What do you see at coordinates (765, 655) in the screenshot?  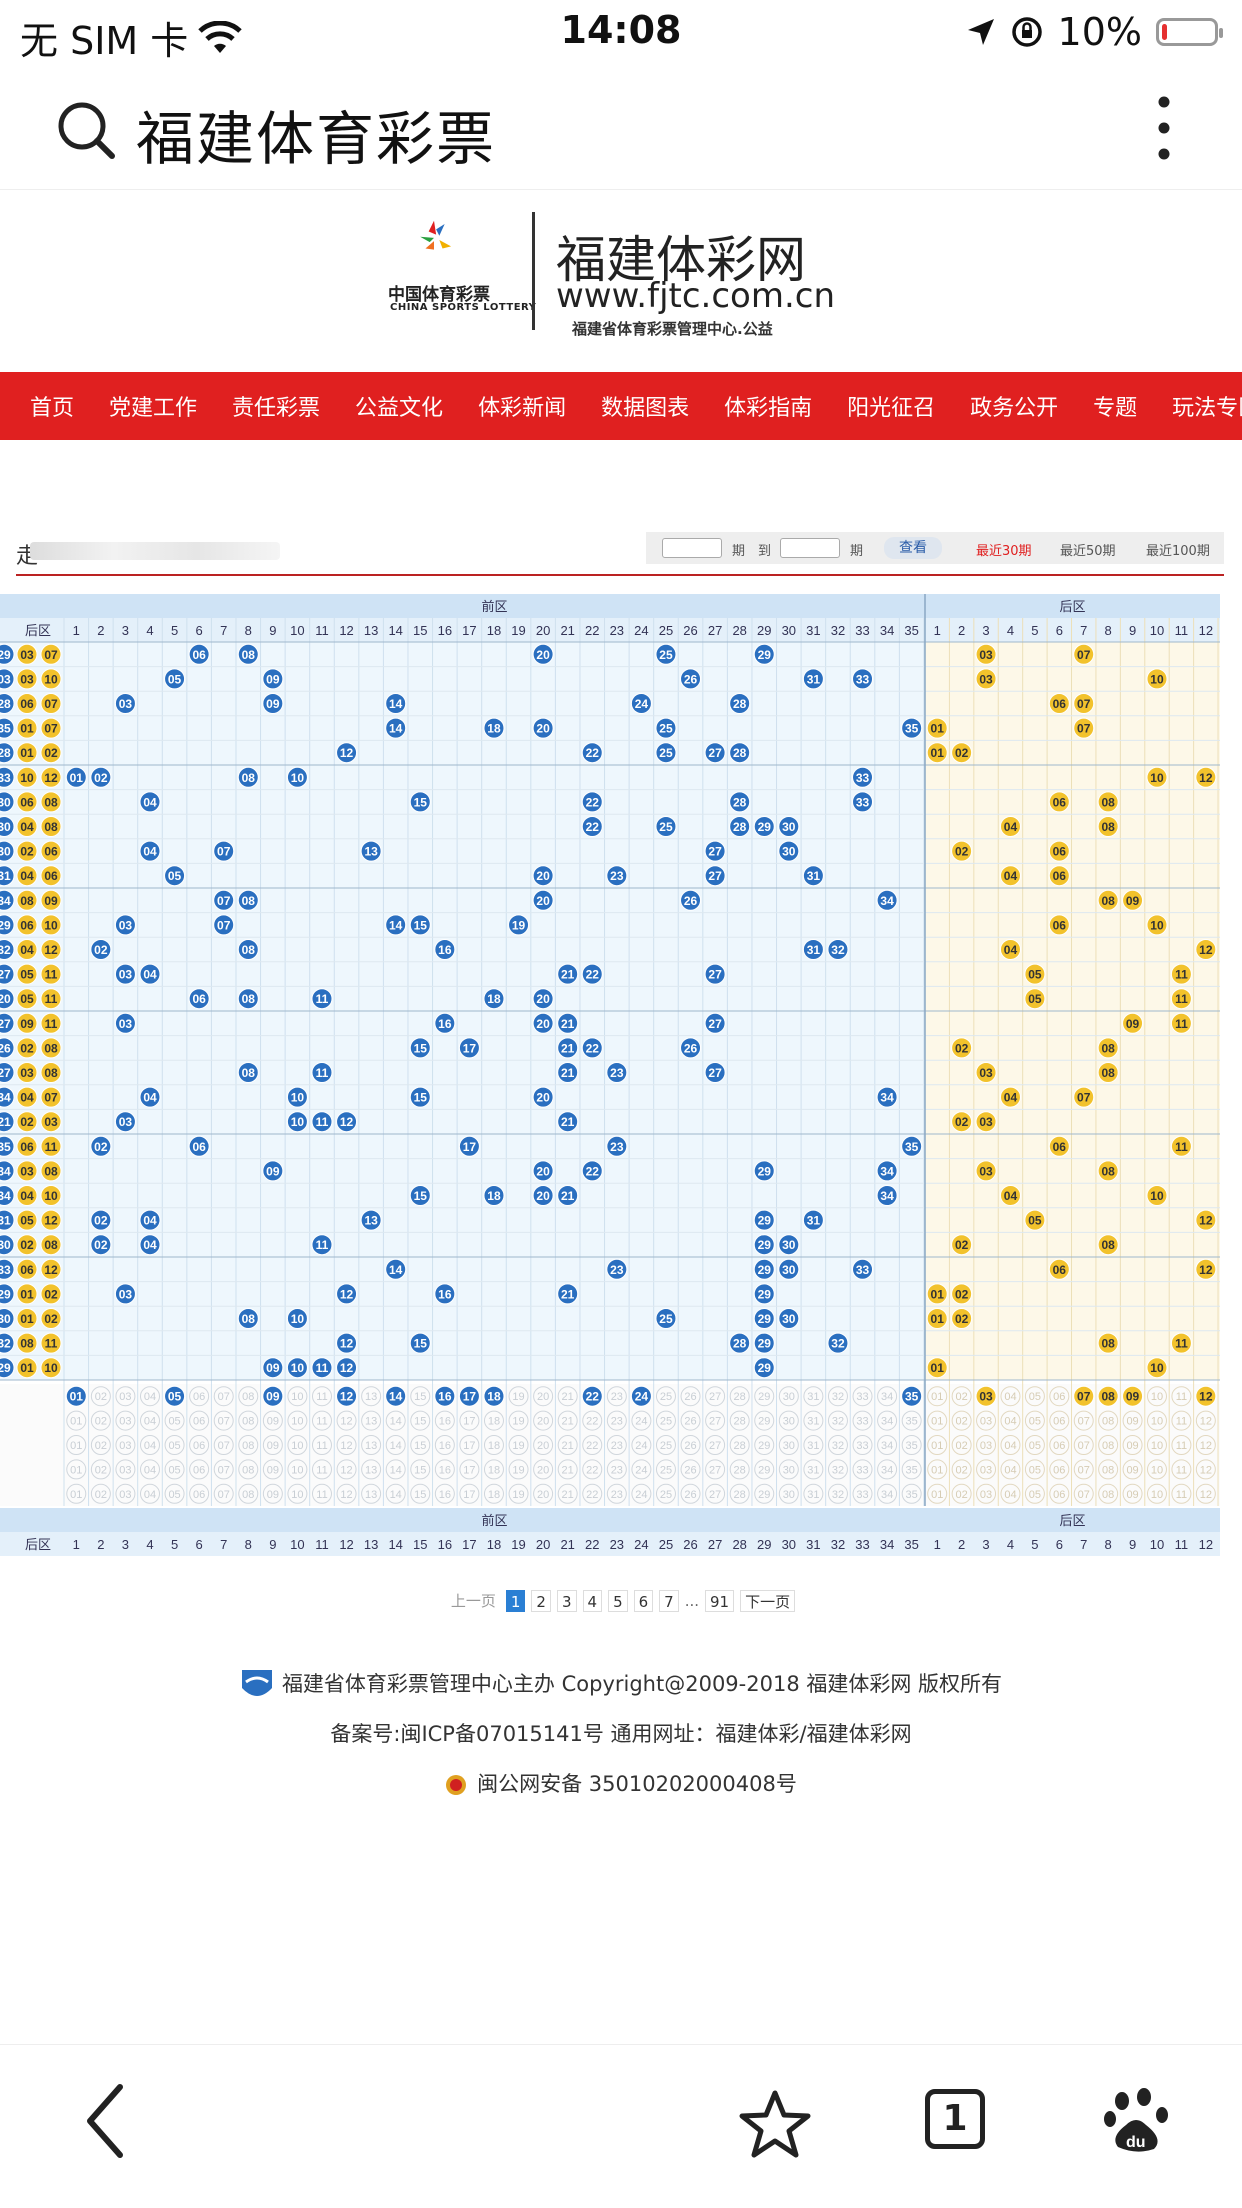 I see `draw-0-front-29-label: 29` at bounding box center [765, 655].